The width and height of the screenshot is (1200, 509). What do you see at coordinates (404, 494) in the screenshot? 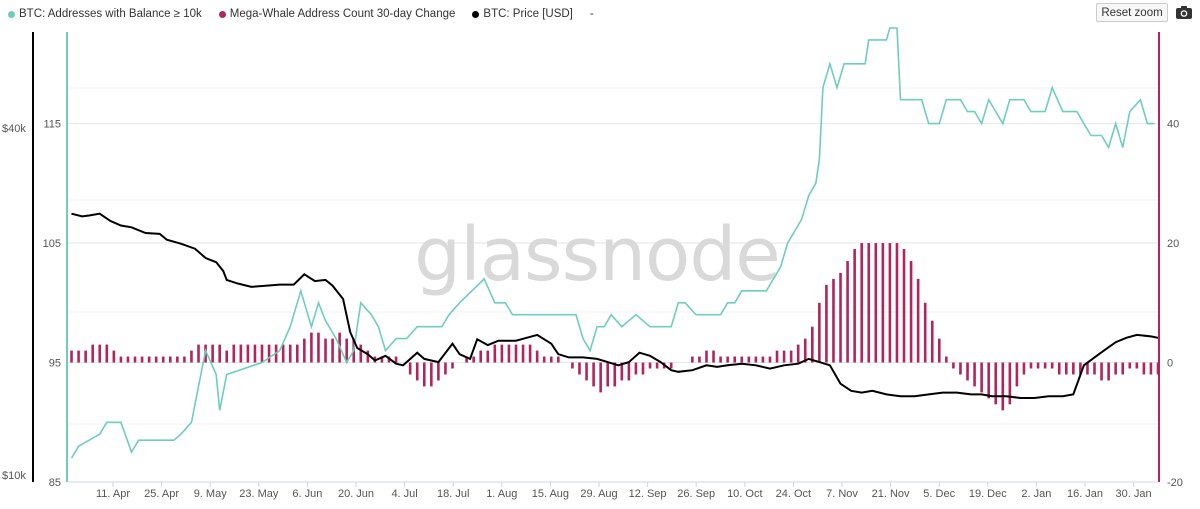
I see `x-tick-label: 4. Jul` at bounding box center [404, 494].